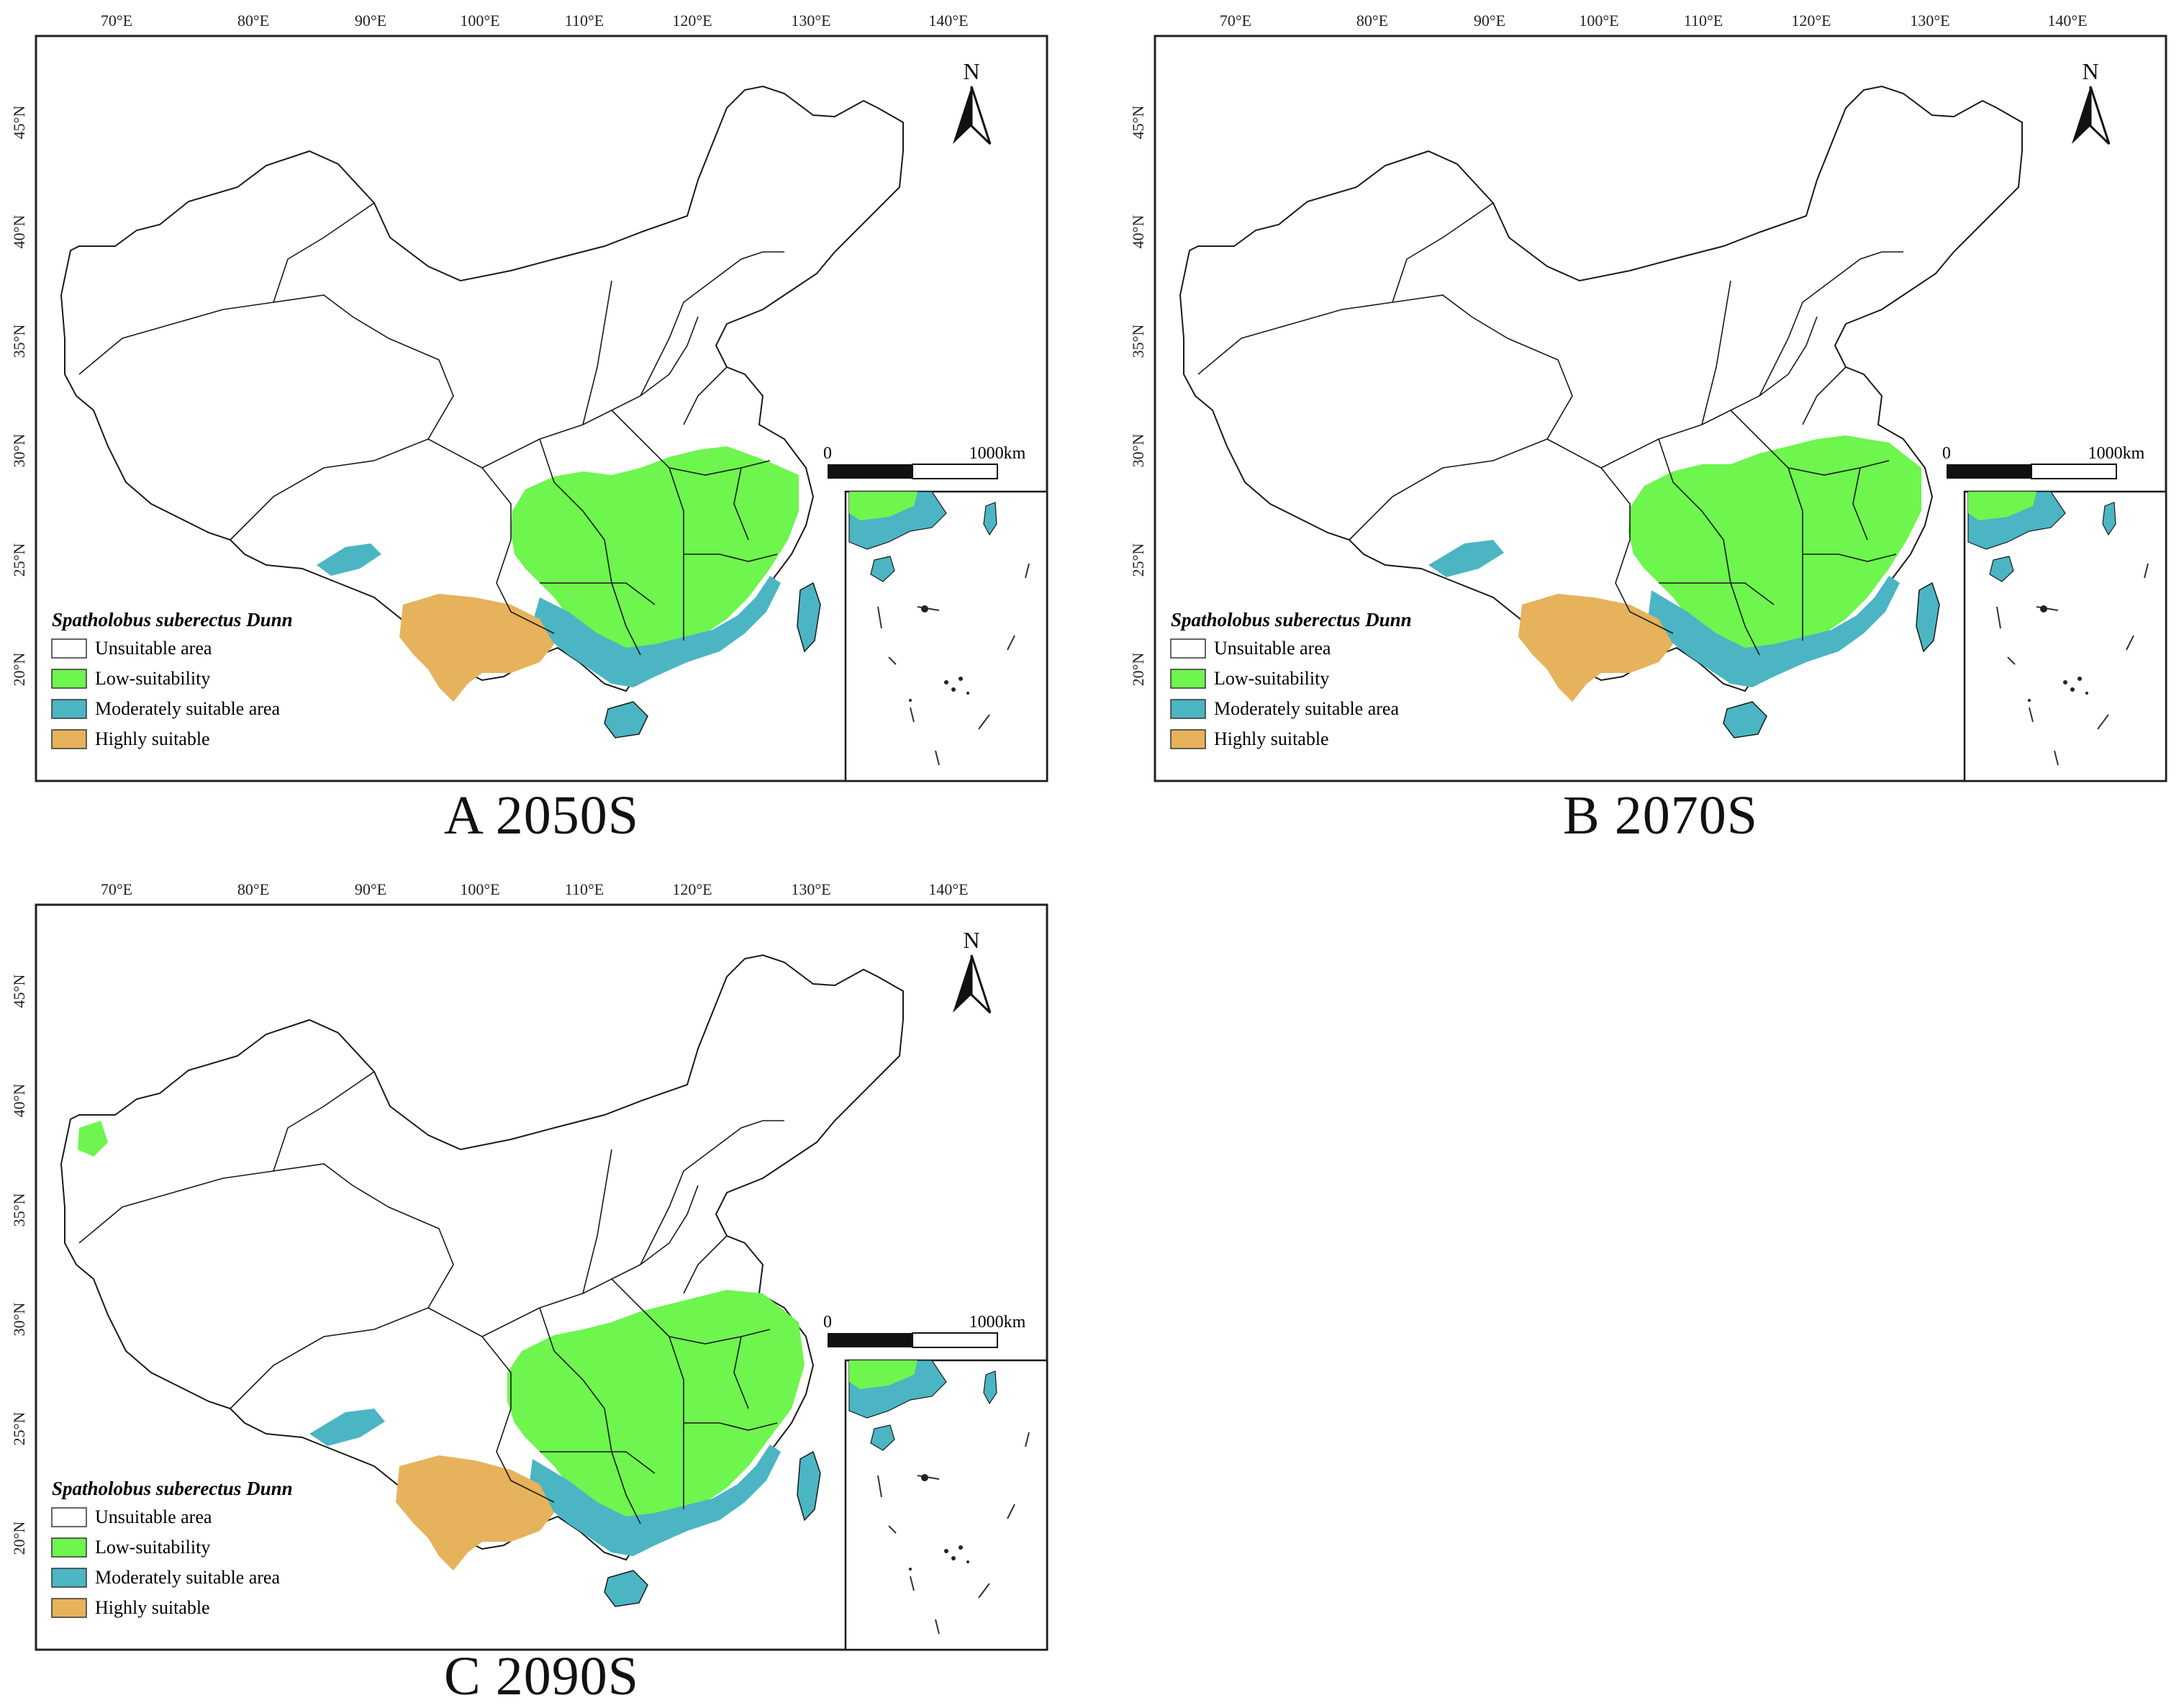 Image resolution: width=2184 pixels, height=1708 pixels. I want to click on panel-caption: A 2050S, so click(541, 815).